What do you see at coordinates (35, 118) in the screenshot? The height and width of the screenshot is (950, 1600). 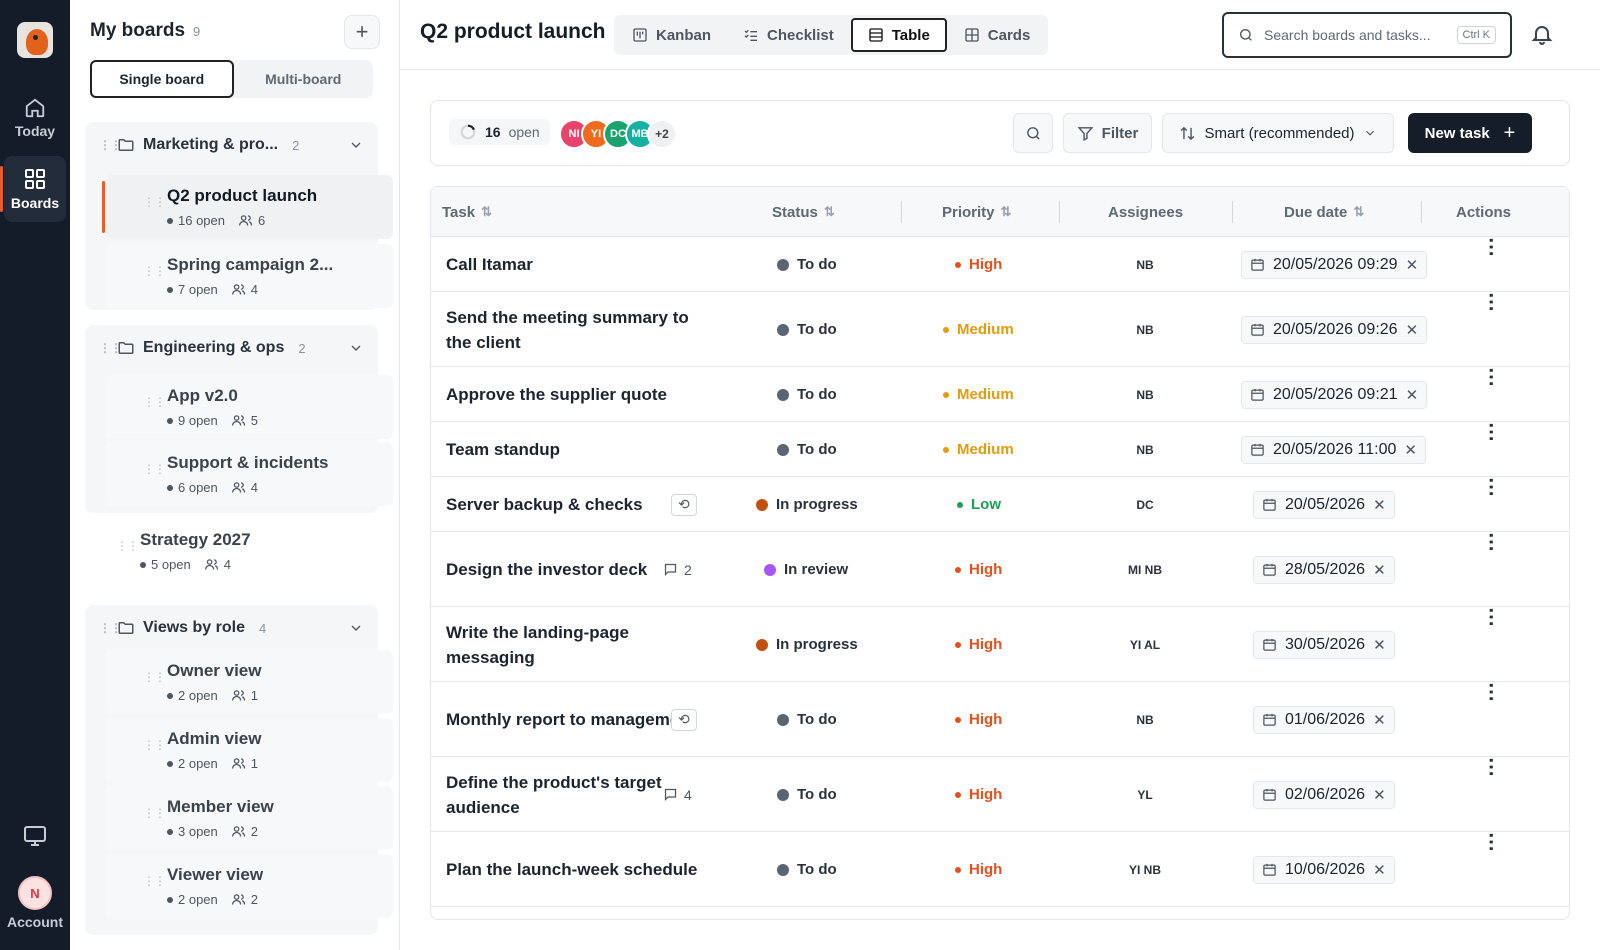 I see `rail-today: Today` at bounding box center [35, 118].